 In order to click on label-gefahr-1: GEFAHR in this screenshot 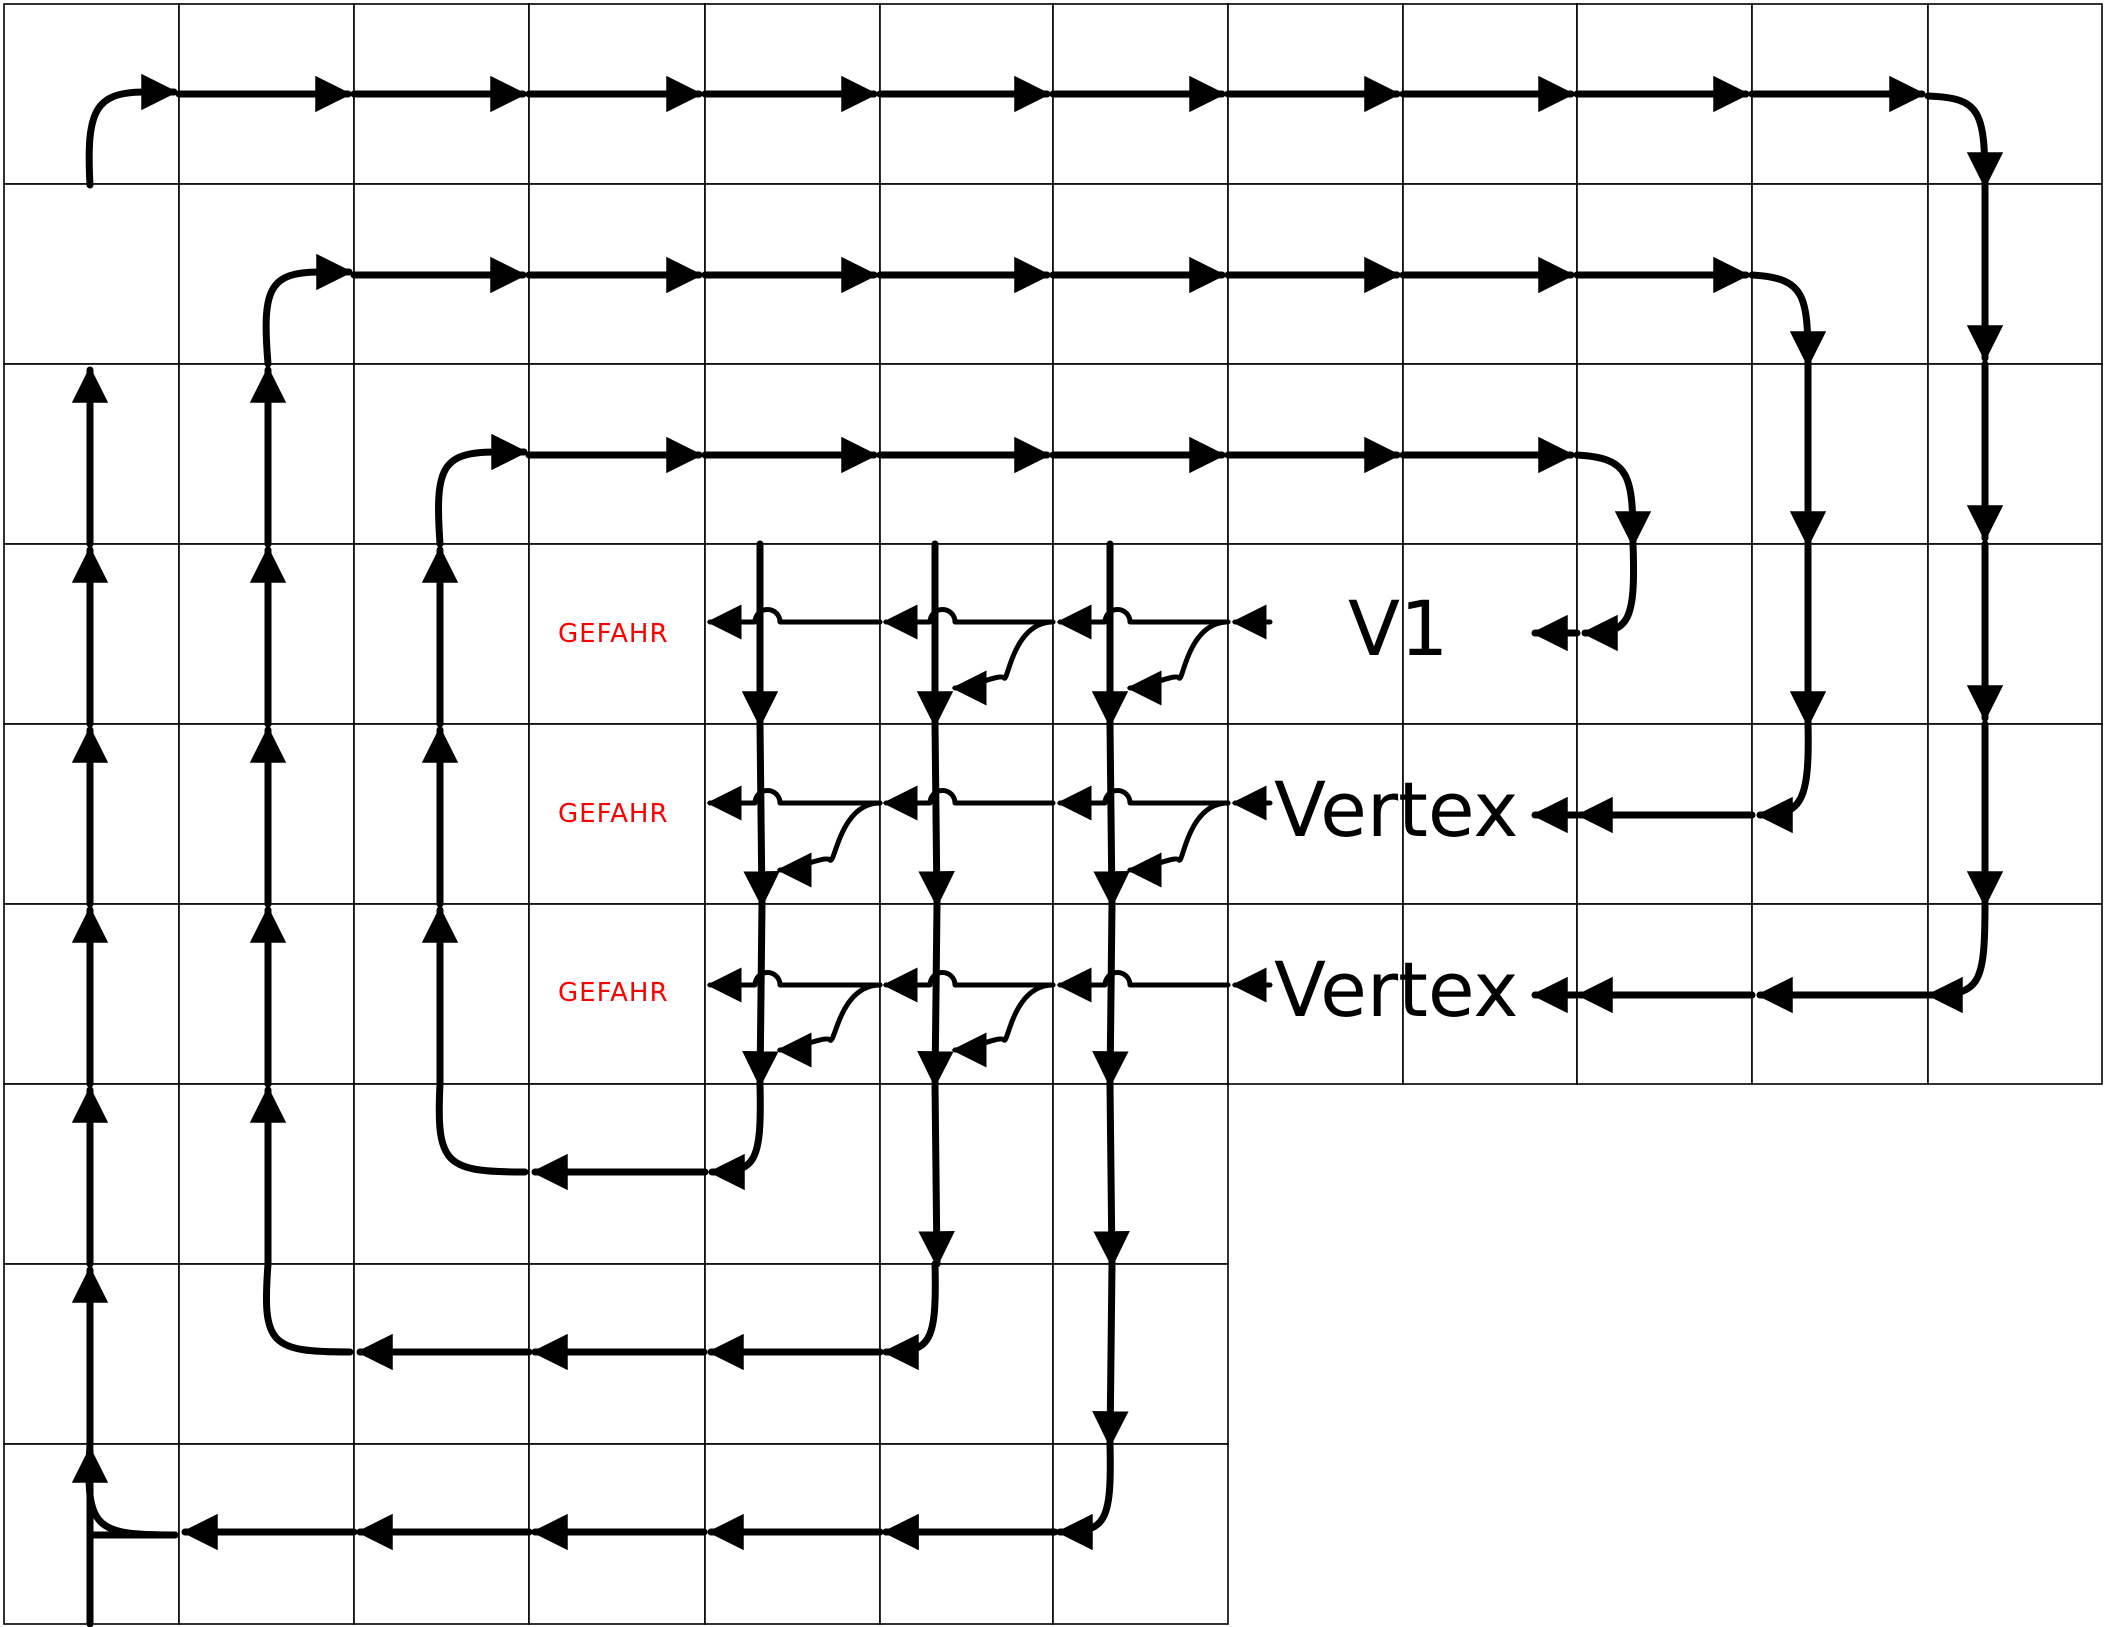, I will do `click(613, 634)`.